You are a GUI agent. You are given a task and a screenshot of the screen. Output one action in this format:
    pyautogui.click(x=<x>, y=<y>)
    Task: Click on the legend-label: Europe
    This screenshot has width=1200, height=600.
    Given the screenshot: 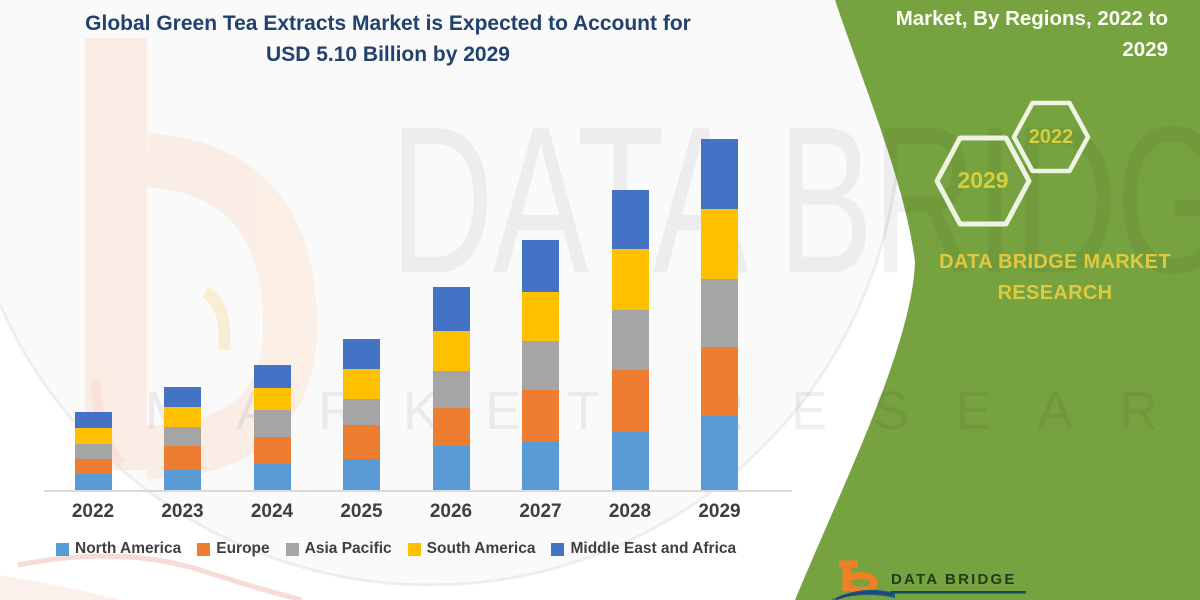 What is the action you would take?
    pyautogui.click(x=243, y=548)
    